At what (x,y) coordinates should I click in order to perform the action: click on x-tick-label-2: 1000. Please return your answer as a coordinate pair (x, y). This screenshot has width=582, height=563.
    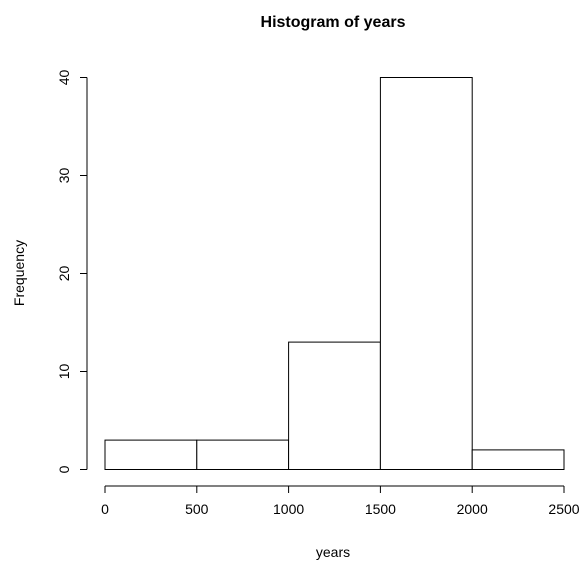
    Looking at the image, I should click on (288, 509).